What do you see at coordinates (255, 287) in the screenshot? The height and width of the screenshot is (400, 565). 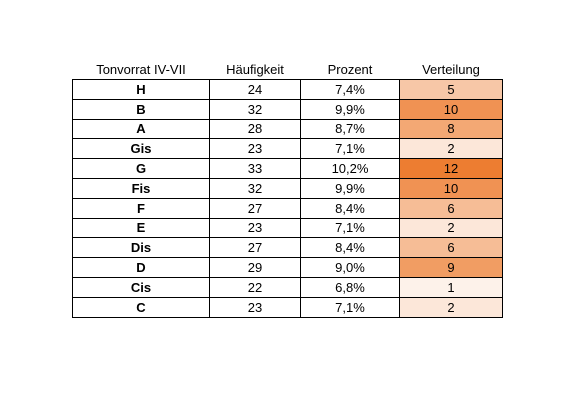 I see `table-cell: 22` at bounding box center [255, 287].